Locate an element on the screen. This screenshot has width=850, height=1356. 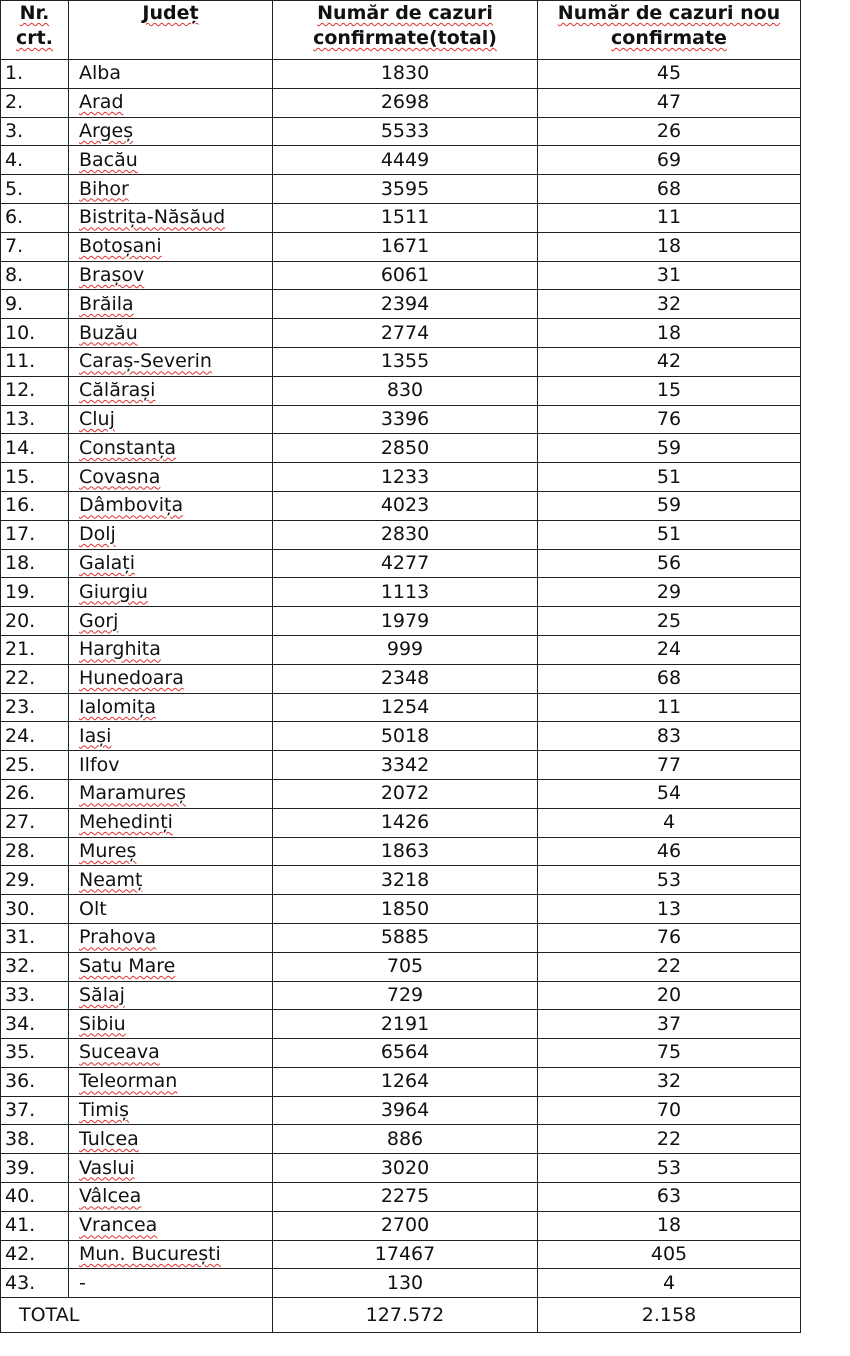
table-row: 10. Buzău 2774 18 is located at coordinates (425, 333).